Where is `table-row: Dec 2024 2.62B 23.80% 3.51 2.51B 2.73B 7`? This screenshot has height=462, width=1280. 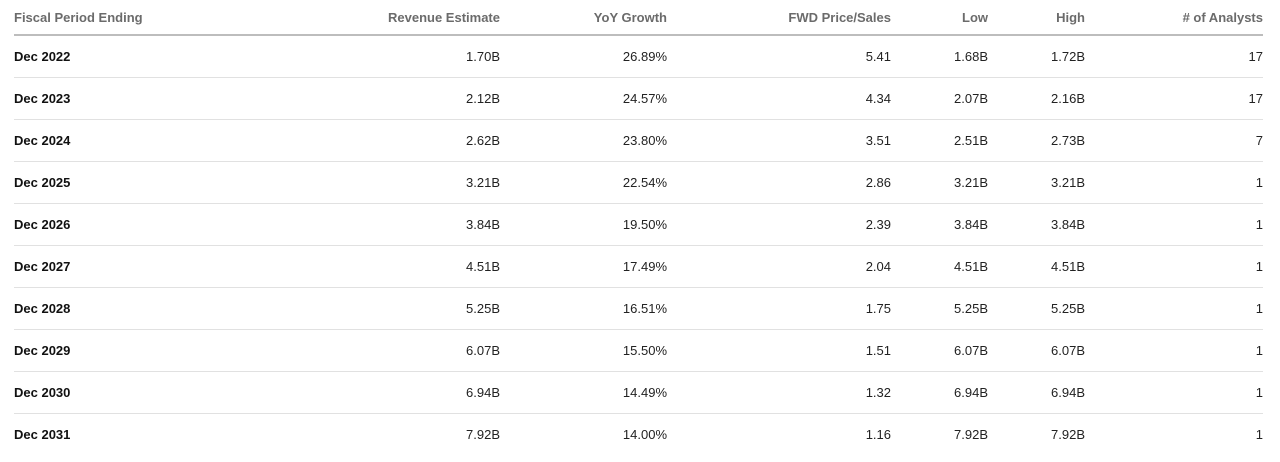
table-row: Dec 2024 2.62B 23.80% 3.51 2.51B 2.73B 7 is located at coordinates (638, 140).